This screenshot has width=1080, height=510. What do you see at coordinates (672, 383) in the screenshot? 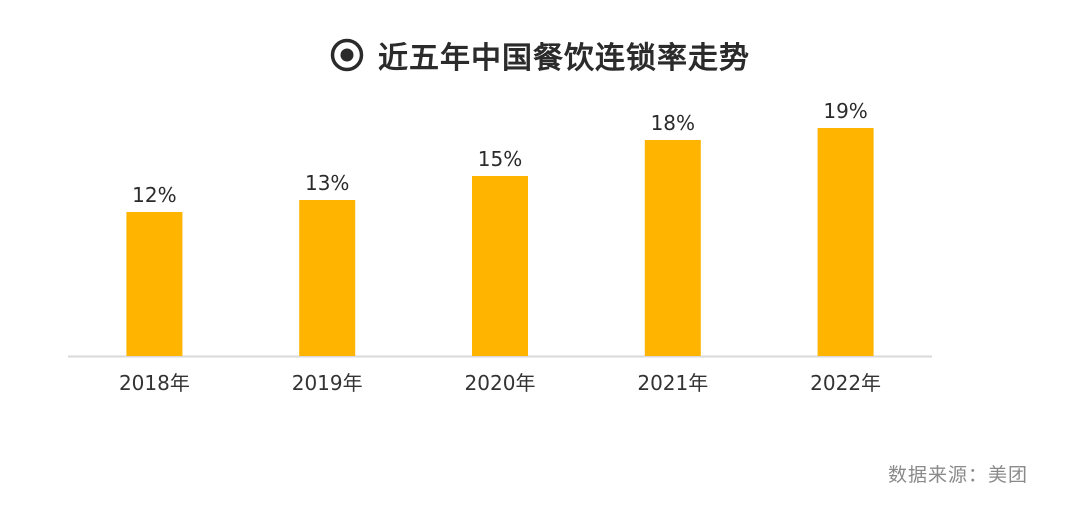
I see `x-tick-label-4: 2021年` at bounding box center [672, 383].